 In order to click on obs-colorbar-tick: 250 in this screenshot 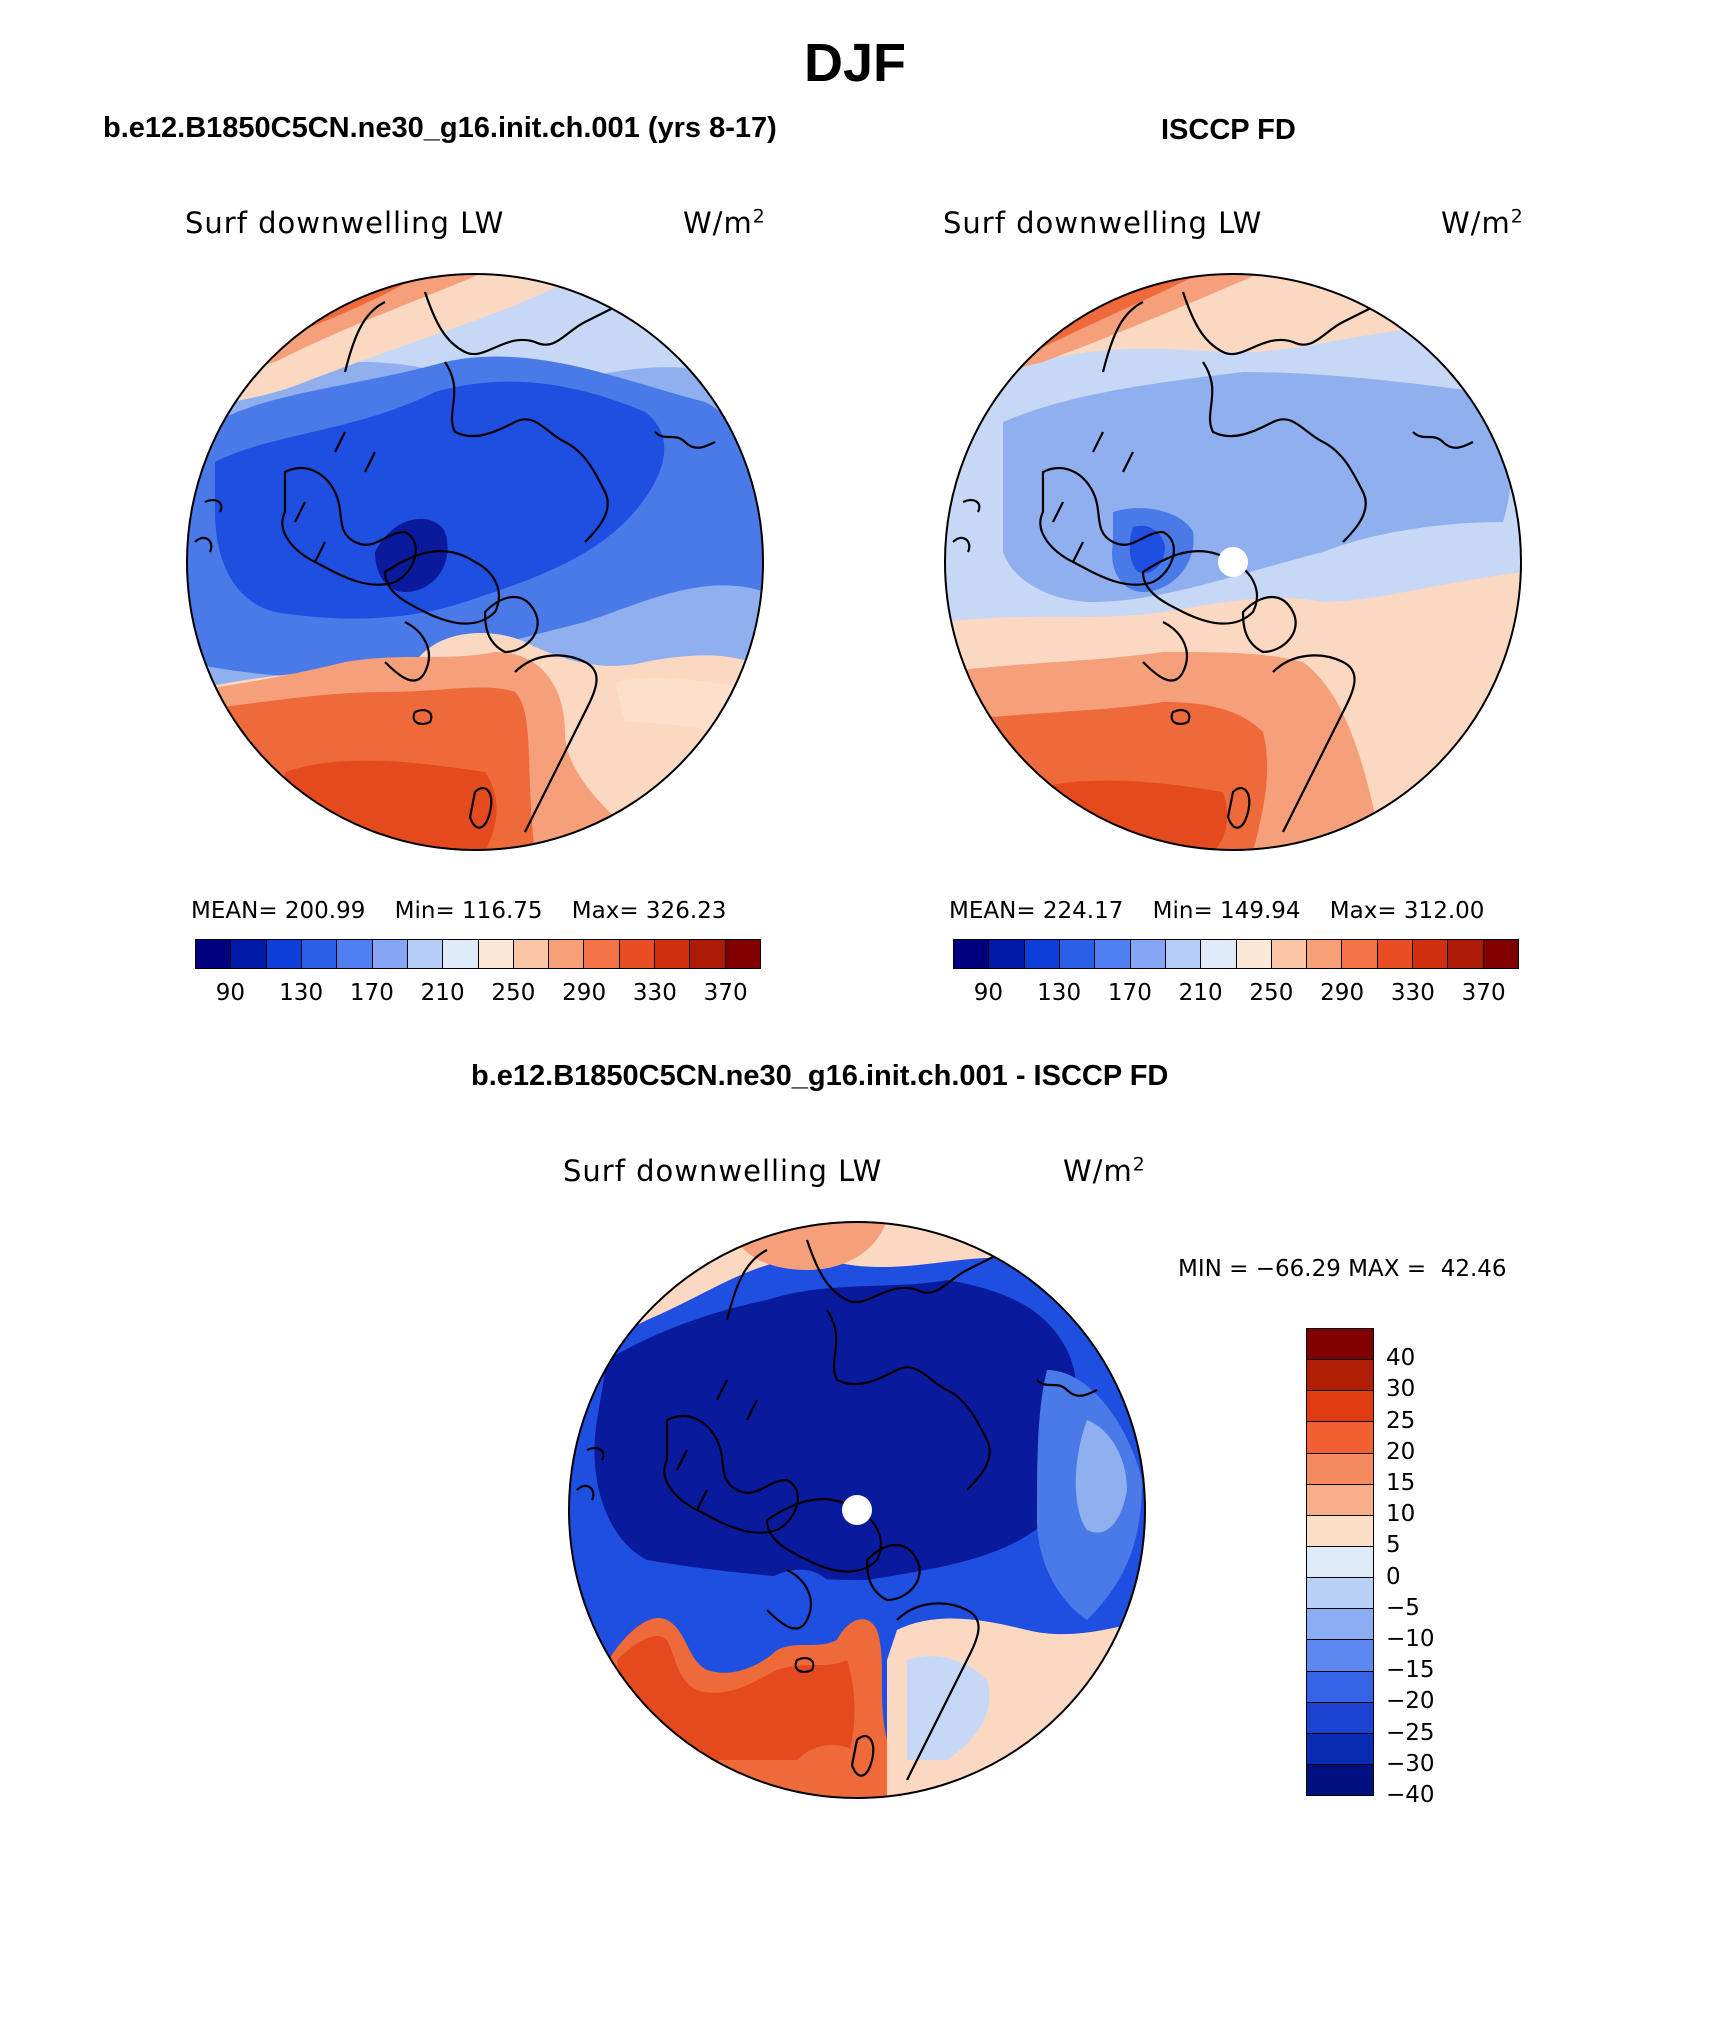, I will do `click(1271, 993)`.